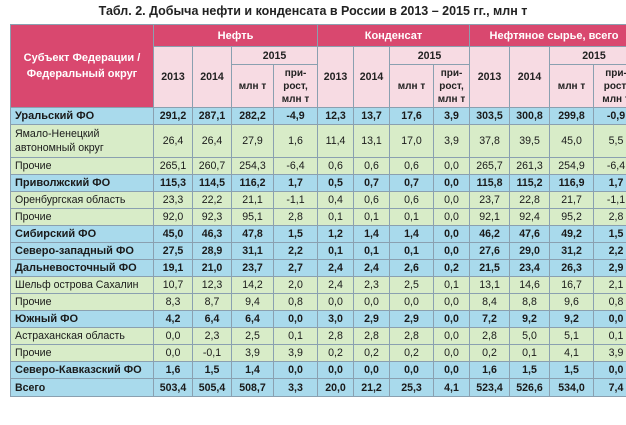 Image resolution: width=626 pixels, height=425 pixels. I want to click on row-label: Ямало-Ненецкий автономный округ, so click(82, 141).